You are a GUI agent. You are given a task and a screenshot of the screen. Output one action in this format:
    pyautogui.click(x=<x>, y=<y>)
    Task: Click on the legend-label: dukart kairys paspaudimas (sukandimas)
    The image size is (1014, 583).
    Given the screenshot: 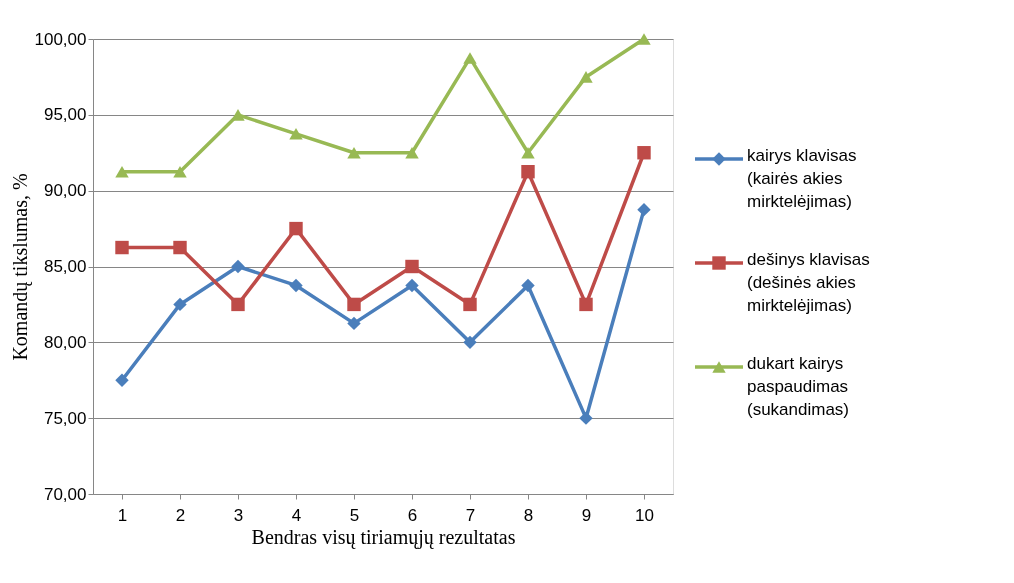 What is the action you would take?
    pyautogui.click(x=798, y=386)
    